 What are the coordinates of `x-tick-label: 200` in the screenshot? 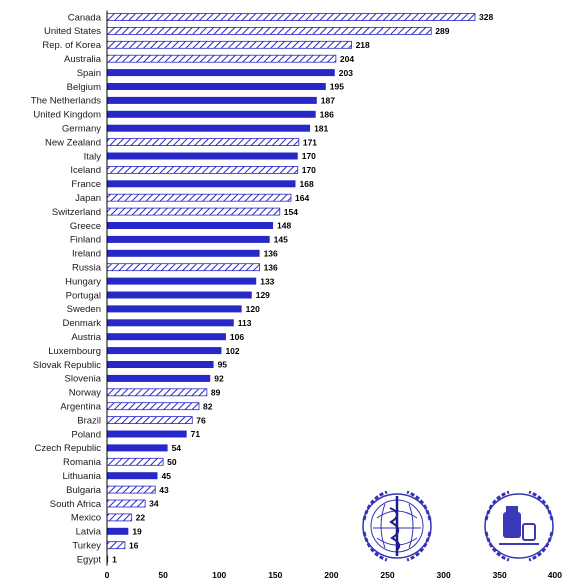 It's located at (331, 575).